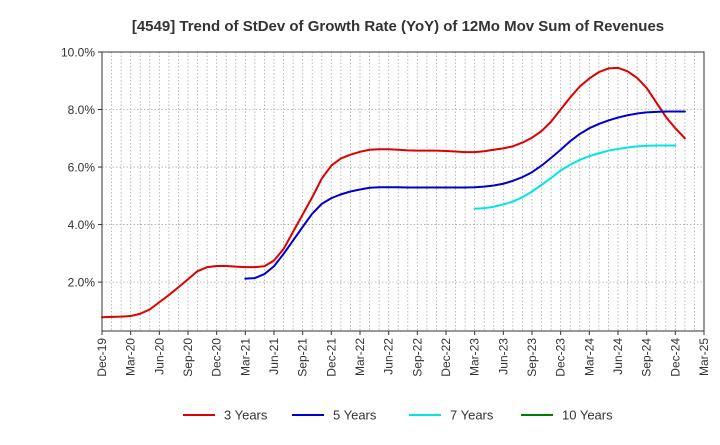 The width and height of the screenshot is (720, 445). Describe the element at coordinates (360, 357) in the screenshot. I see `x-tick-label: Mar-22` at that location.